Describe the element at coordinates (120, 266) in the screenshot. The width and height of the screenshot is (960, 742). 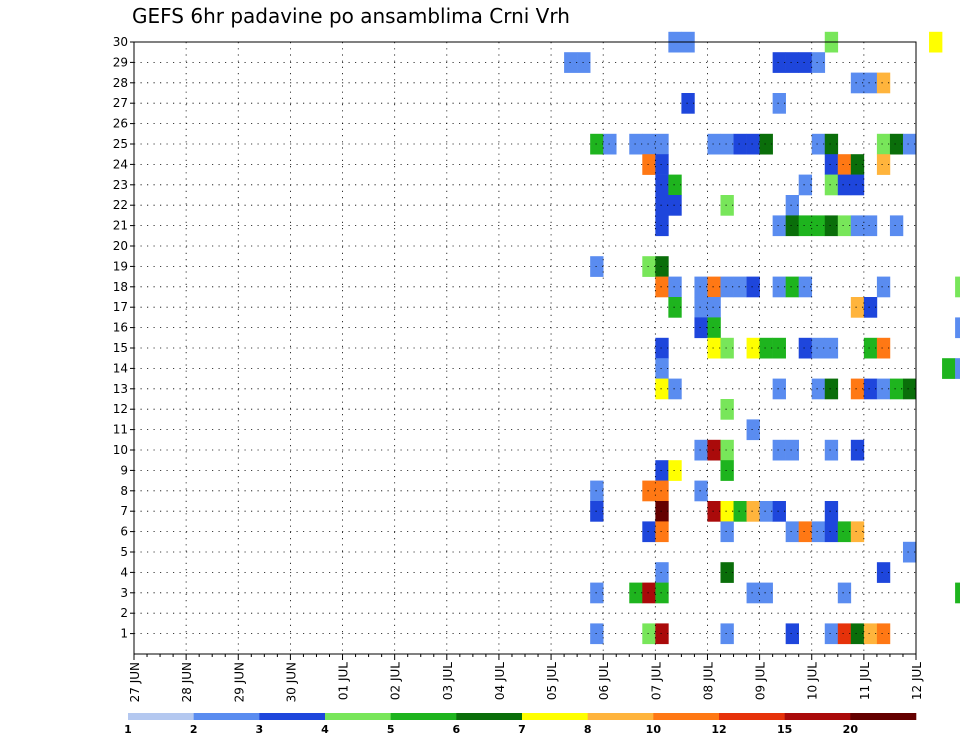
I see `y-tick-label: 19` at that location.